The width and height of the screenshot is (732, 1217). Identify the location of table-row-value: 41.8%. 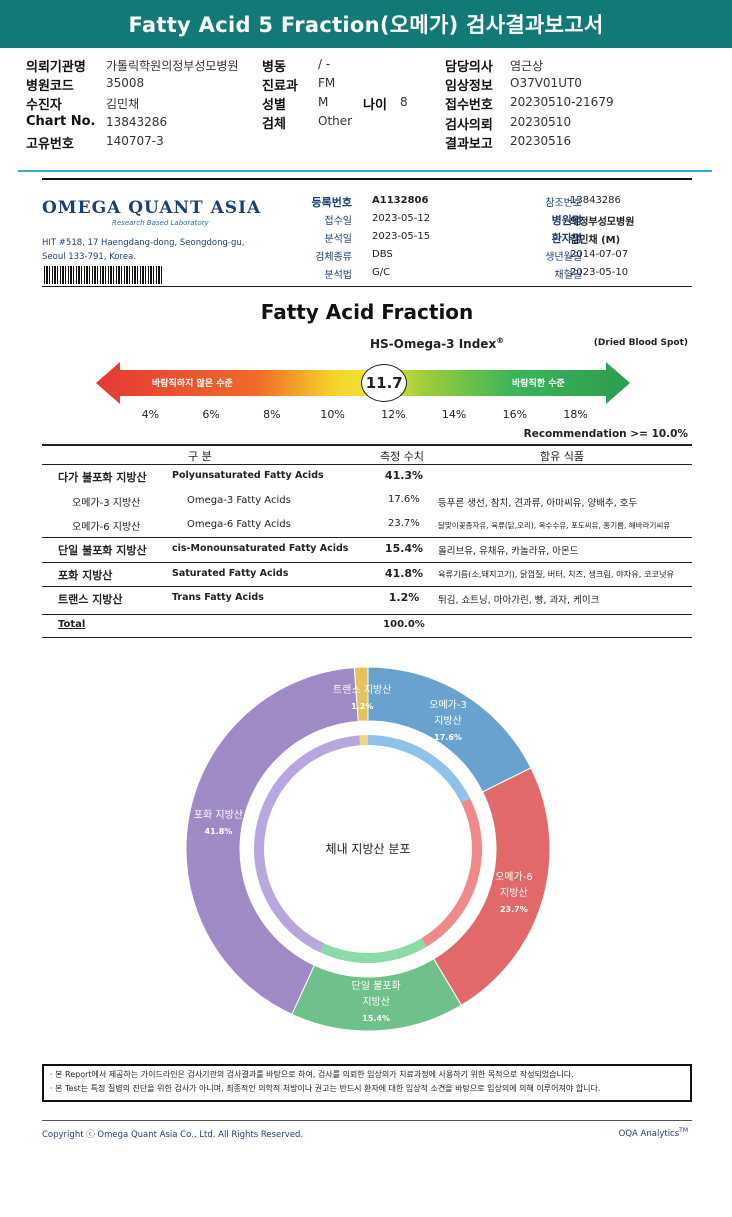
(404, 573).